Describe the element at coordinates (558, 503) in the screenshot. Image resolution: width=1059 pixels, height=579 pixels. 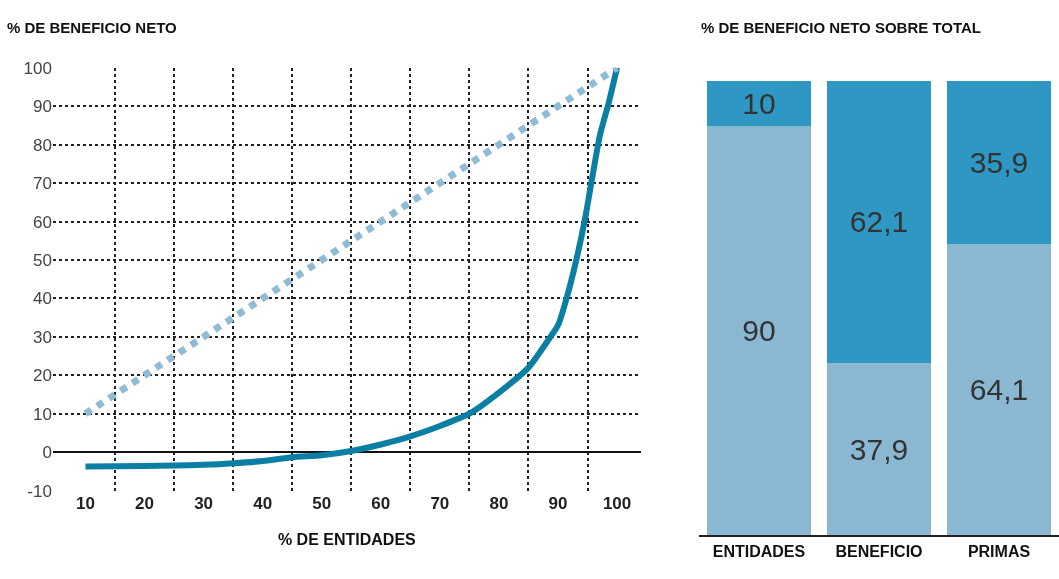
I see `x-tick-label: 90` at that location.